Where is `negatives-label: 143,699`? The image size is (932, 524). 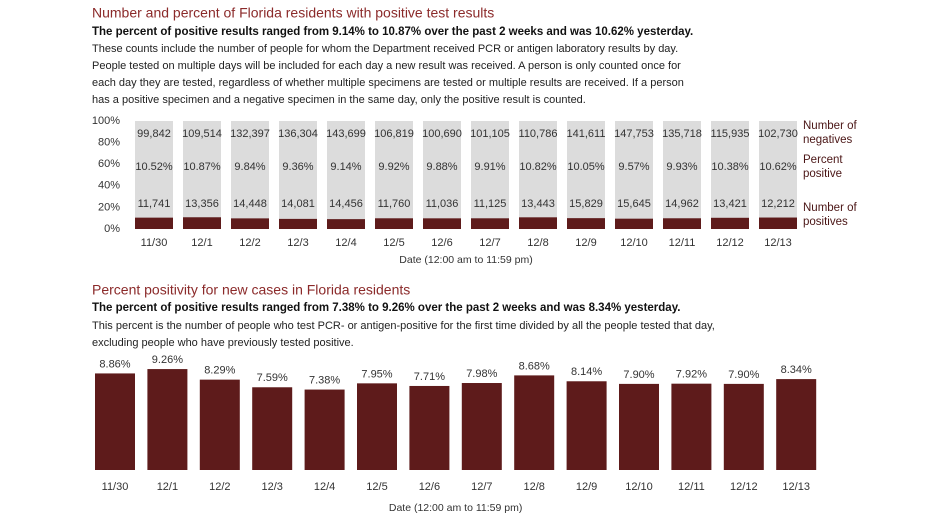
negatives-label: 143,699 is located at coordinates (346, 134).